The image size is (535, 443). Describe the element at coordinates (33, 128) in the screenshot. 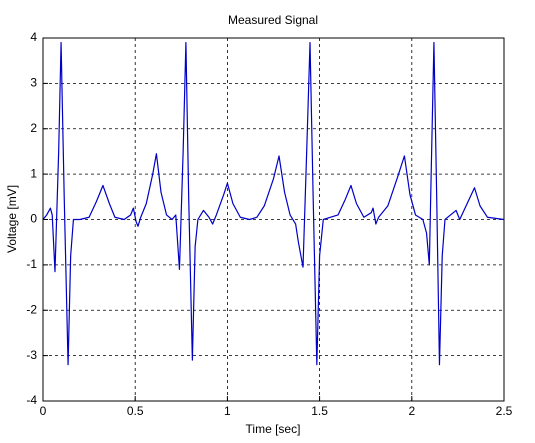

I see `y-tick-label: 2` at that location.